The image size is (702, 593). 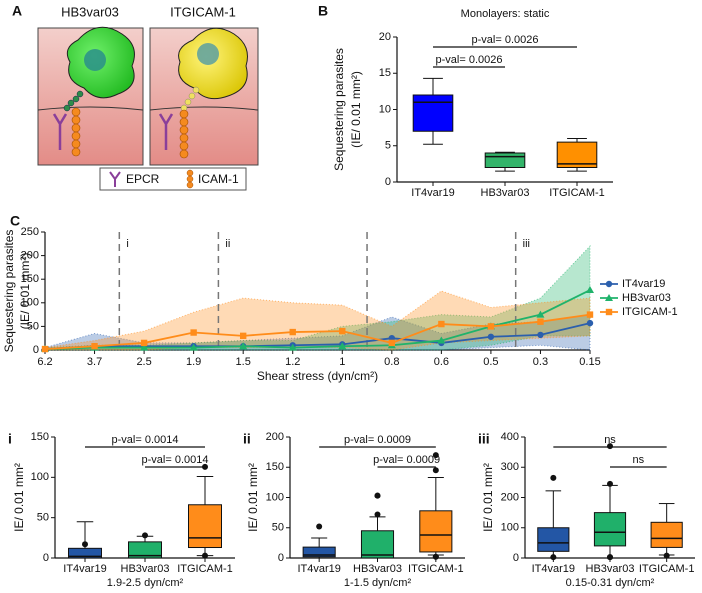 What do you see at coordinates (388, 146) in the screenshot?
I see `y-tick-label: 5` at bounding box center [388, 146].